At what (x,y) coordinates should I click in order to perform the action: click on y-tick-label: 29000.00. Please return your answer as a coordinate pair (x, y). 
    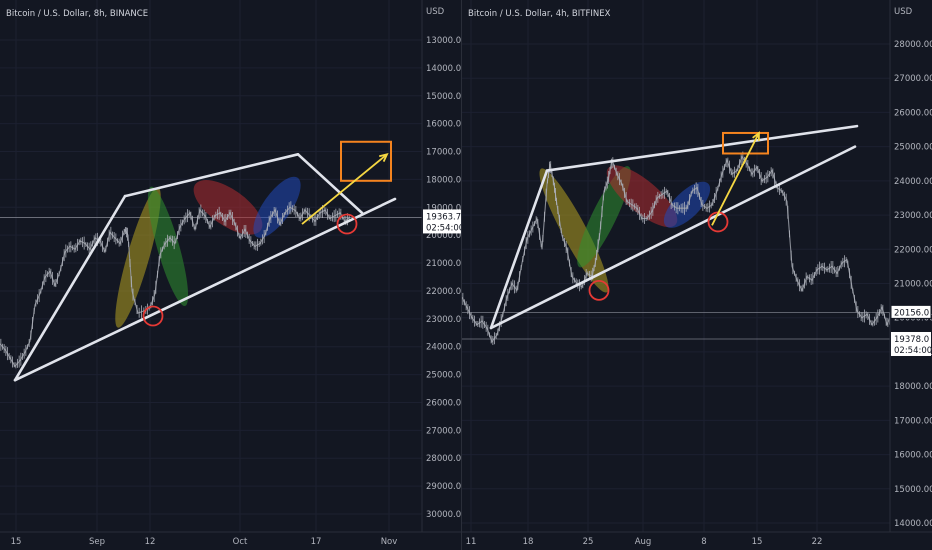
    Looking at the image, I should click on (444, 487).